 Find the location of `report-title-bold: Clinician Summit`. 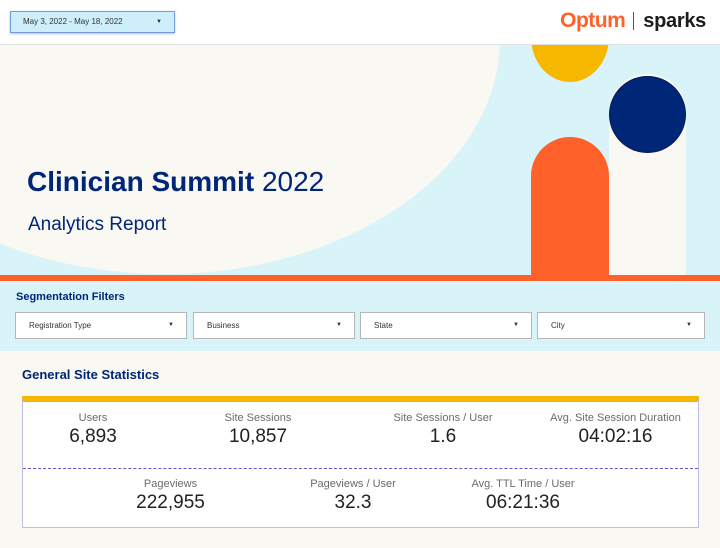

report-title-bold: Clinician Summit is located at coordinates (141, 181).